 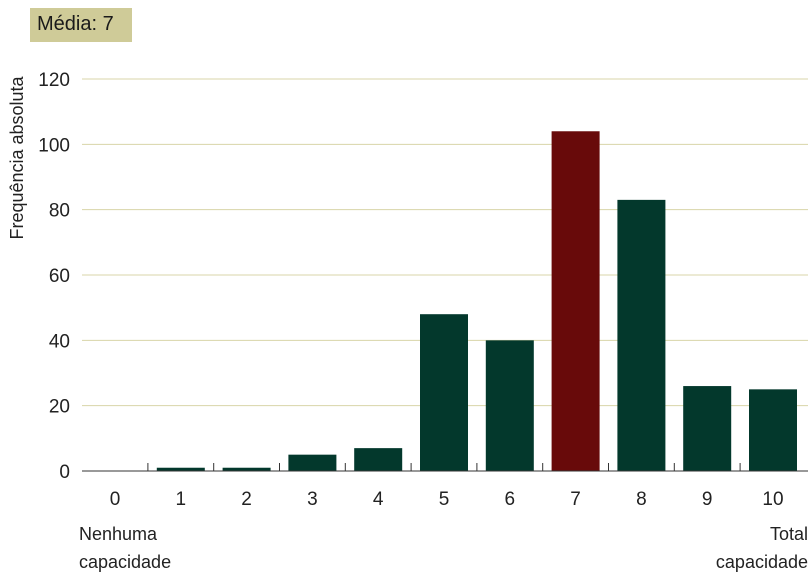 What do you see at coordinates (707, 499) in the screenshot?
I see `x-tick-label: 9` at bounding box center [707, 499].